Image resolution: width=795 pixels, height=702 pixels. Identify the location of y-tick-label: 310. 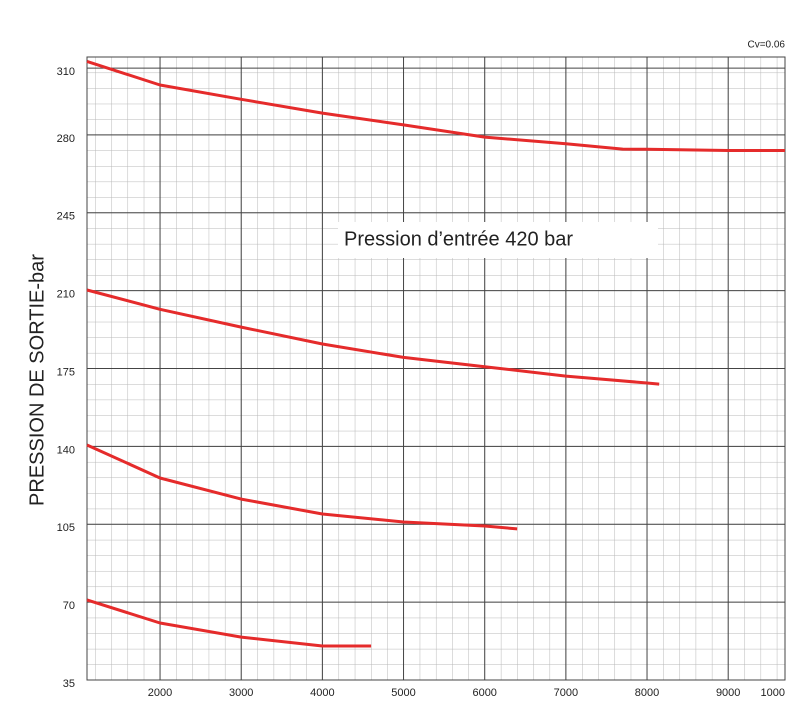
(66, 72).